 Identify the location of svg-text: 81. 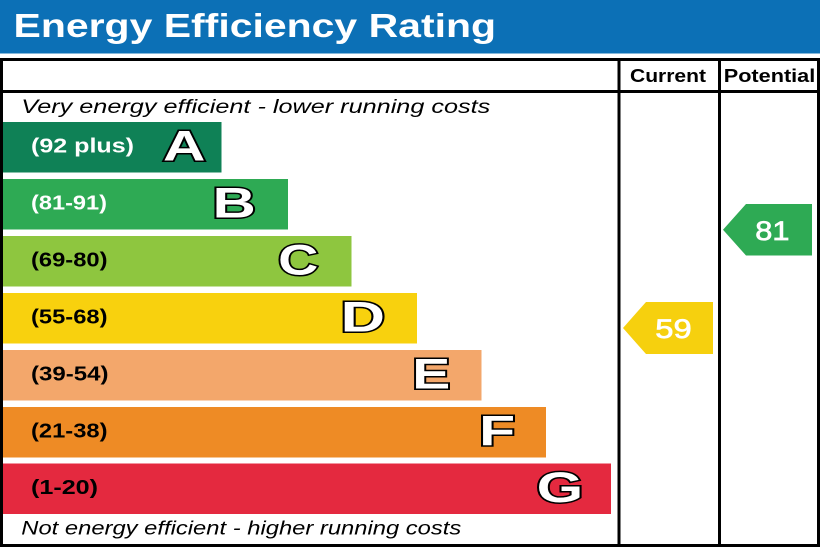
(772, 231).